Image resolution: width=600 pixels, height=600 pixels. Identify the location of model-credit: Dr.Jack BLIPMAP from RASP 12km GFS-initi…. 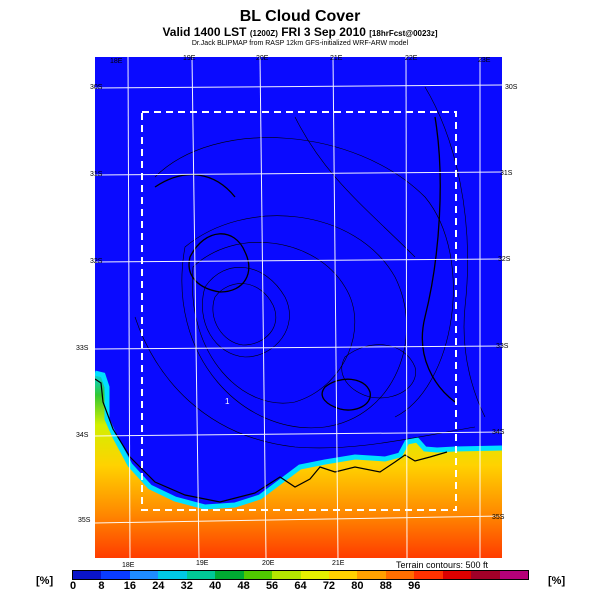
(300, 43).